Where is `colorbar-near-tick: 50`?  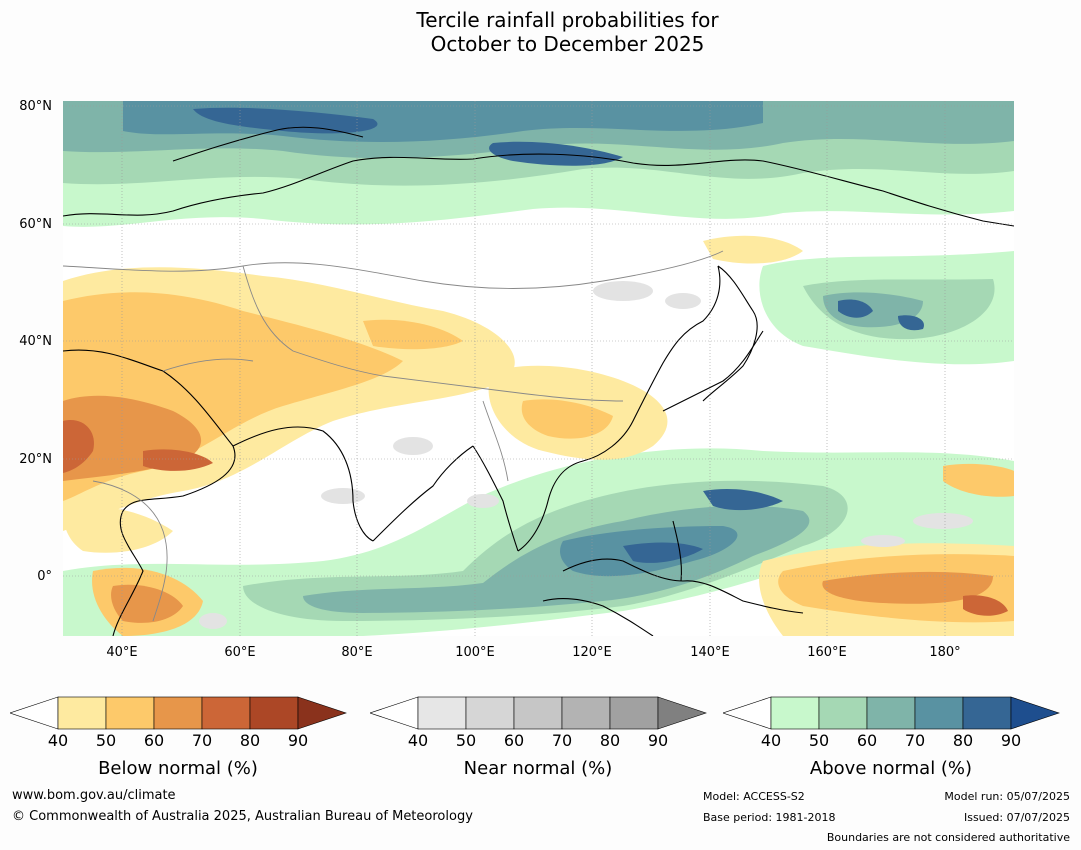
colorbar-near-tick: 50 is located at coordinates (466, 740).